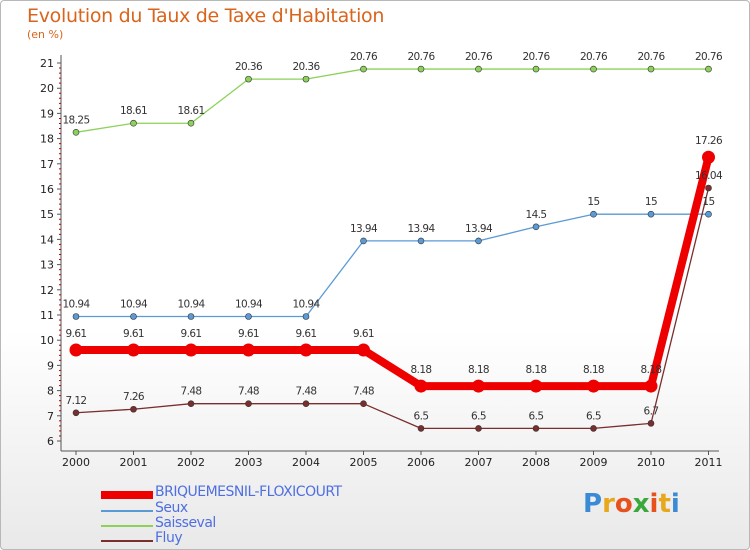 The height and width of the screenshot is (550, 750). Describe the element at coordinates (392, 100) in the screenshot. I see `series-line-saisseval` at that location.